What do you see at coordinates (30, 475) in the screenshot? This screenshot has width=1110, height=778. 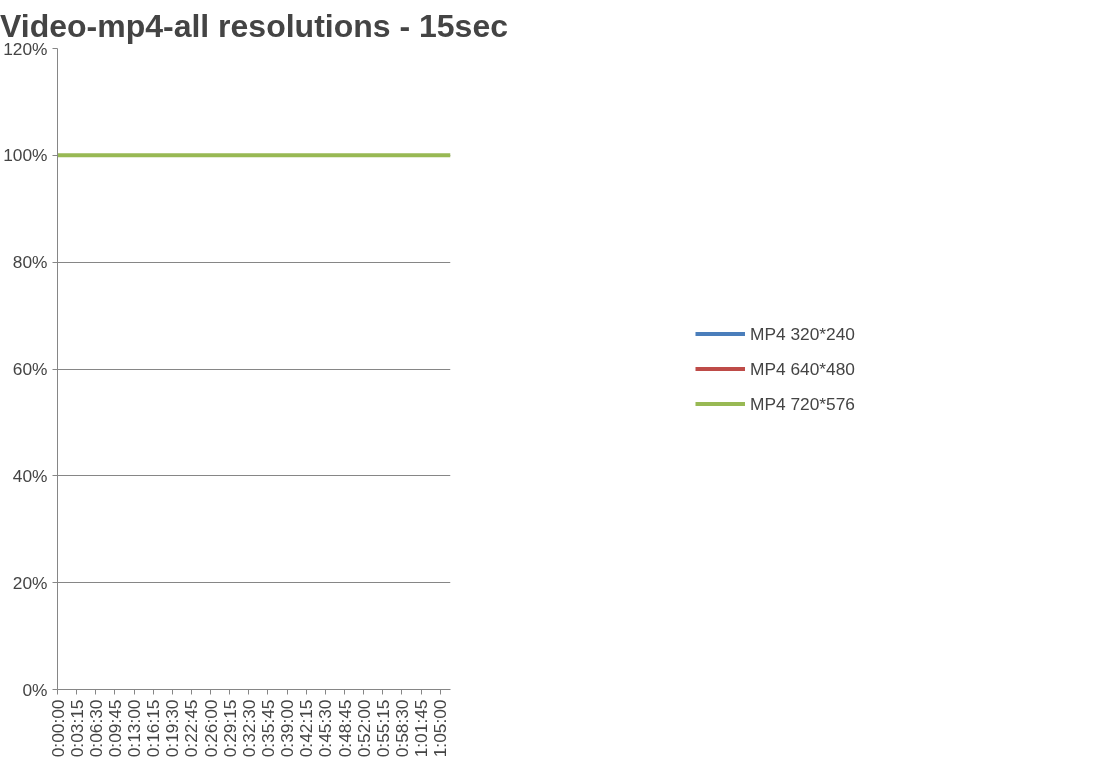 I see `y-tick-label: 40%` at bounding box center [30, 475].